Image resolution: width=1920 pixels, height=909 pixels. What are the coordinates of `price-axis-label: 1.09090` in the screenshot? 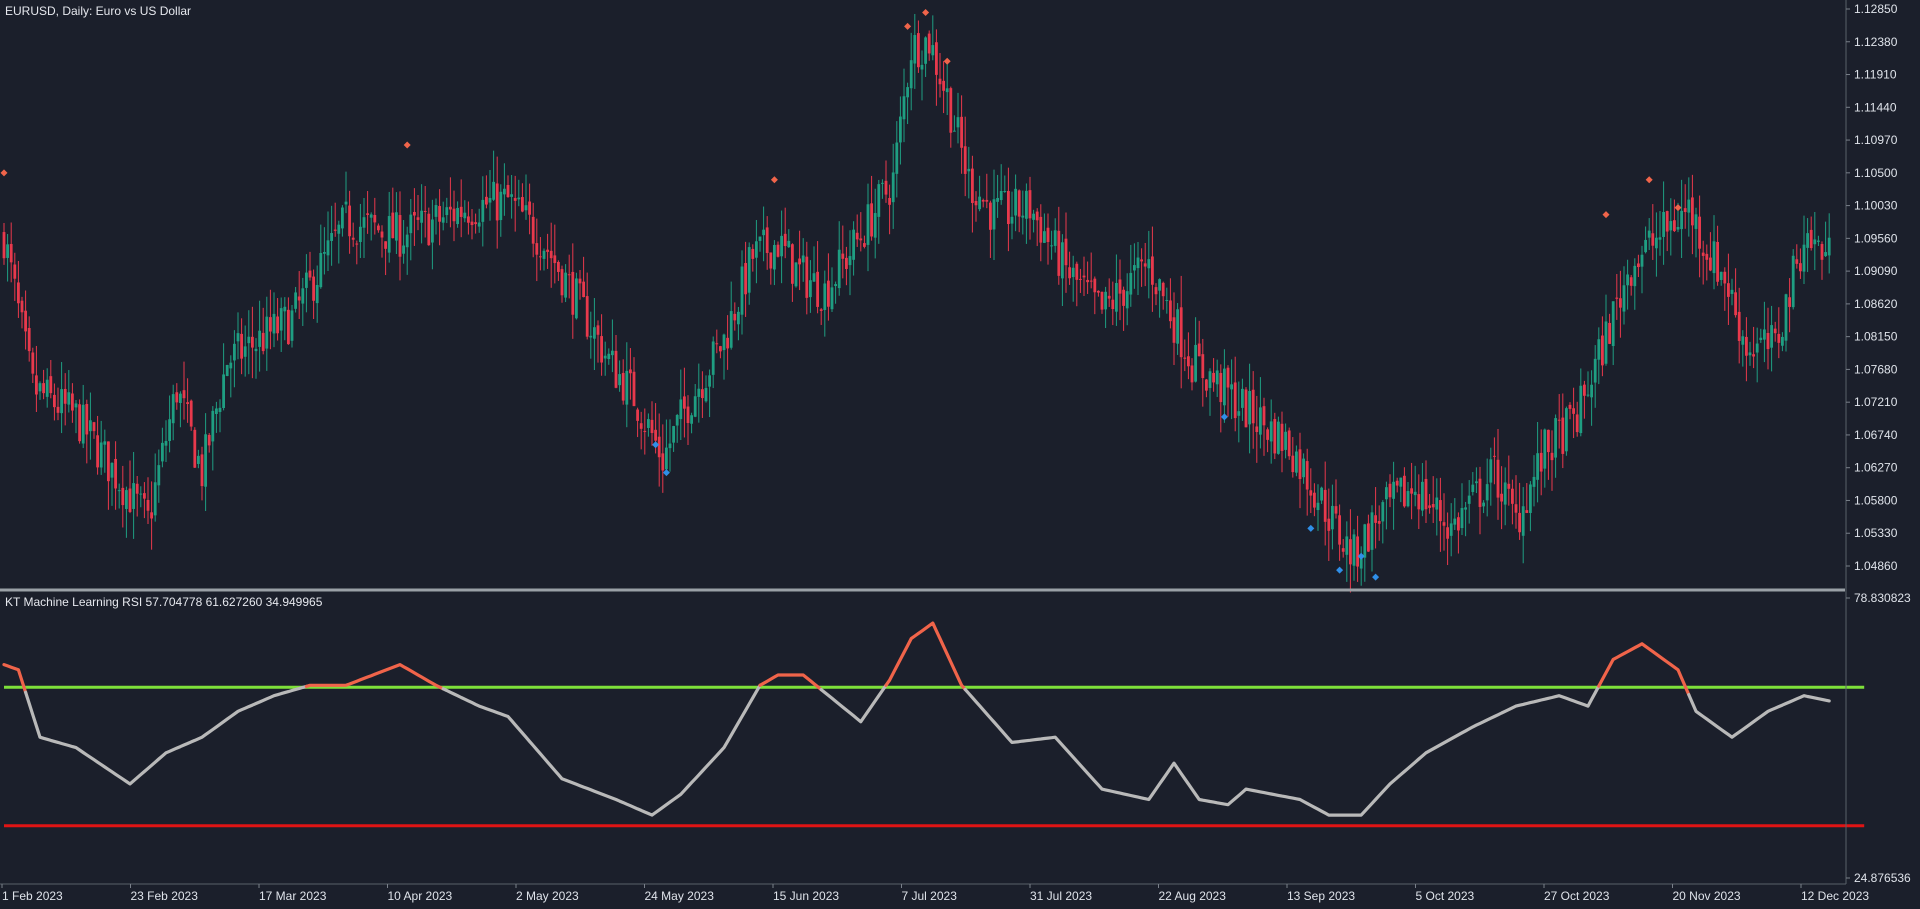 It's located at (1876, 271).